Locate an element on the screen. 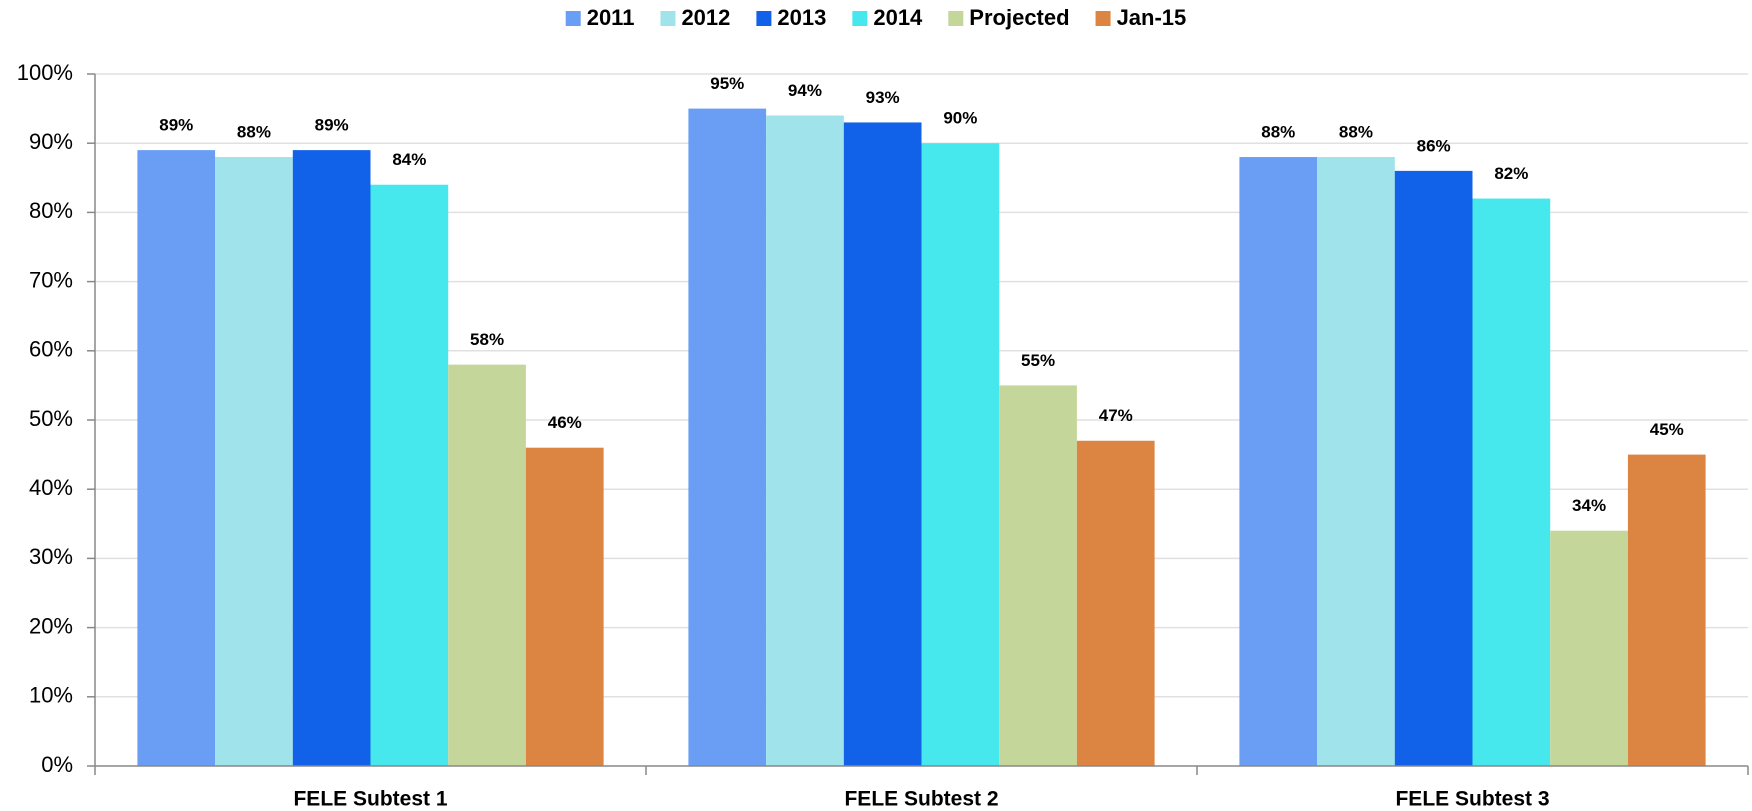 The image size is (1752, 811). y-tick-label: 10% is located at coordinates (51, 695).